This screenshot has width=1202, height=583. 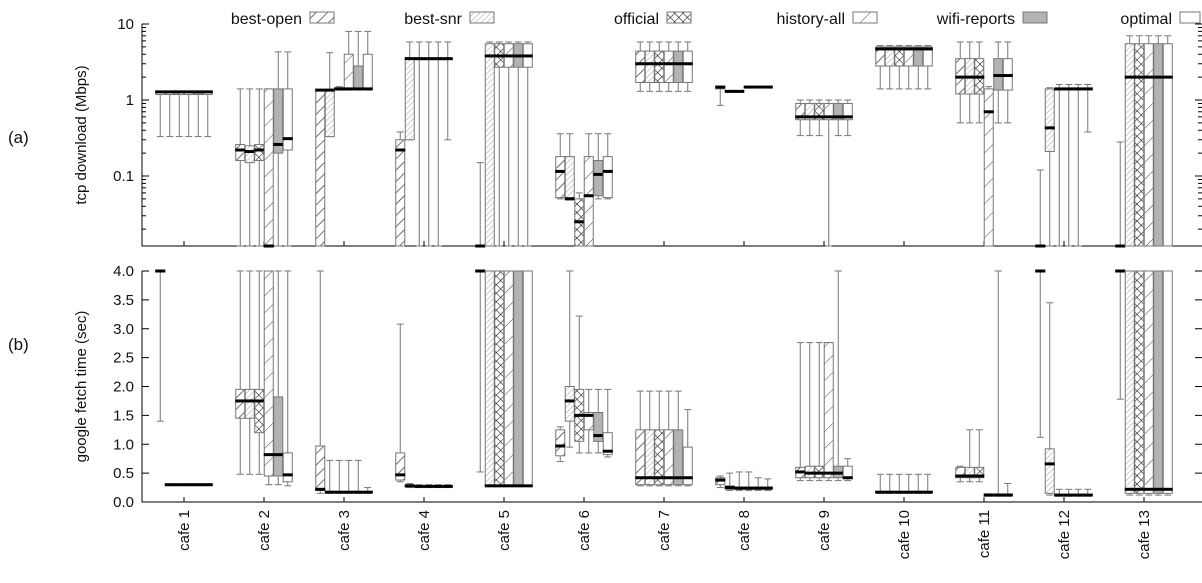 What do you see at coordinates (424, 530) in the screenshot?
I see `x-category-label: cafe 4` at bounding box center [424, 530].